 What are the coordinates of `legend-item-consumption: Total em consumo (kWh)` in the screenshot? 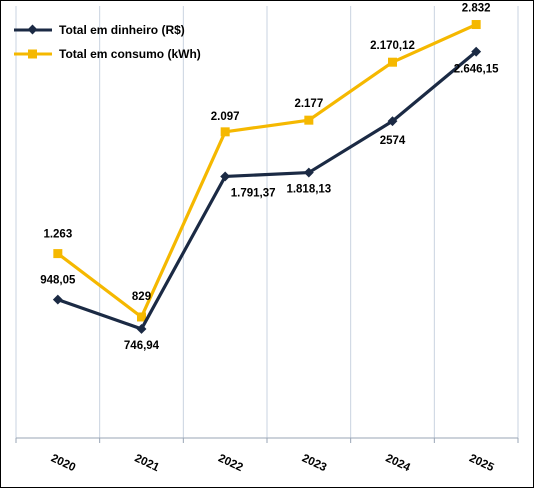 It's located at (107, 54).